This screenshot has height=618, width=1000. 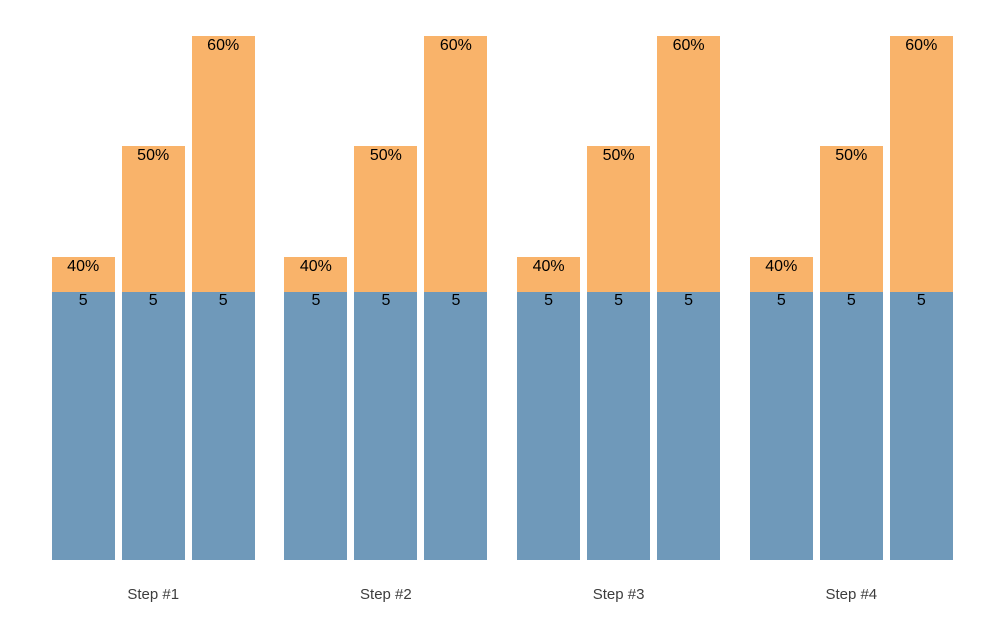 I want to click on x-axis-group-label: Step #4, so click(x=851, y=594).